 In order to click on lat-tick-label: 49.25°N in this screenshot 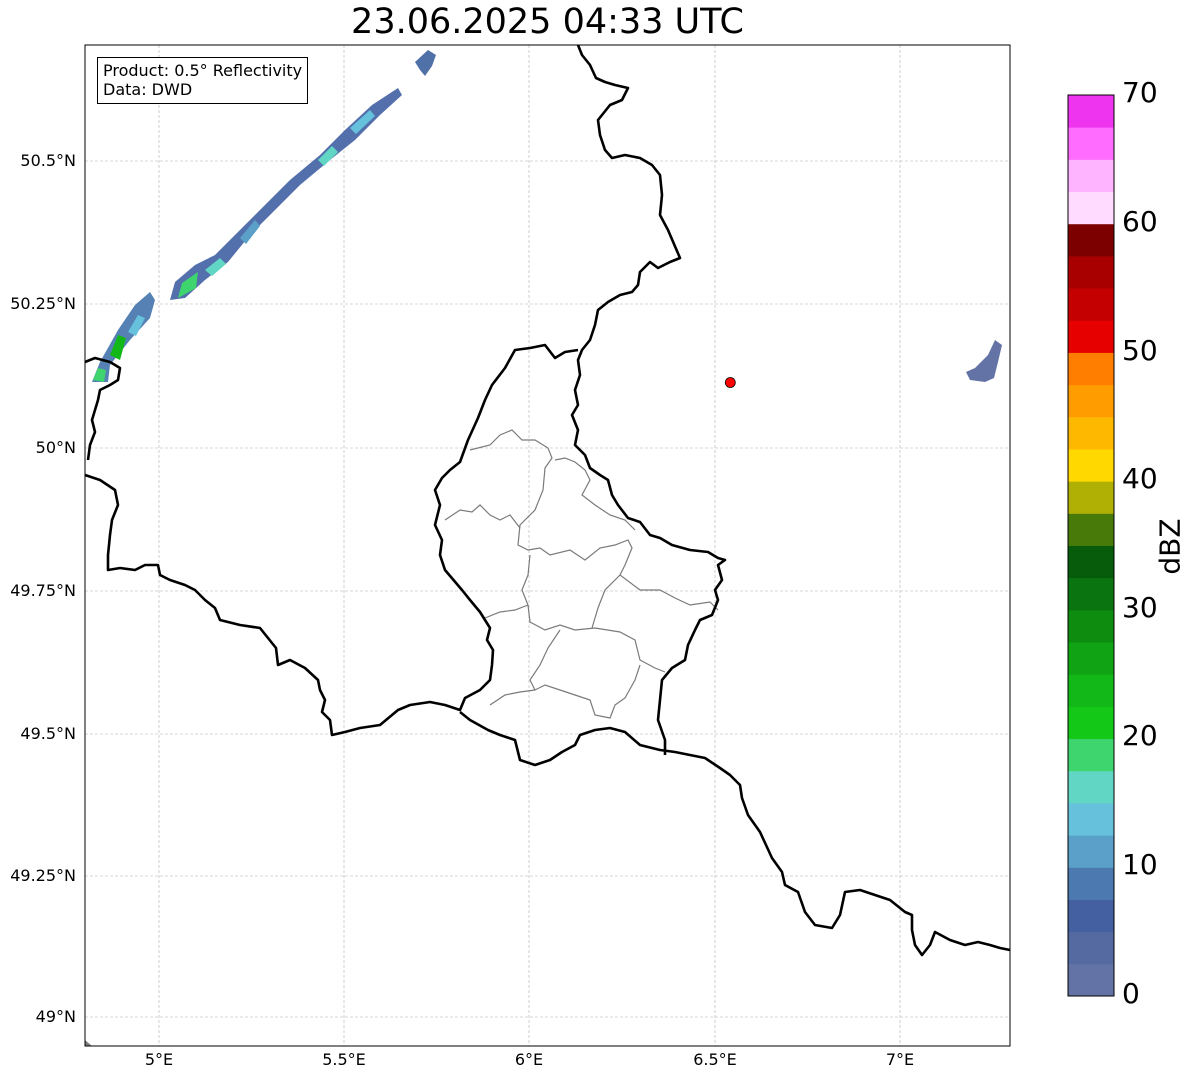, I will do `click(43, 875)`.